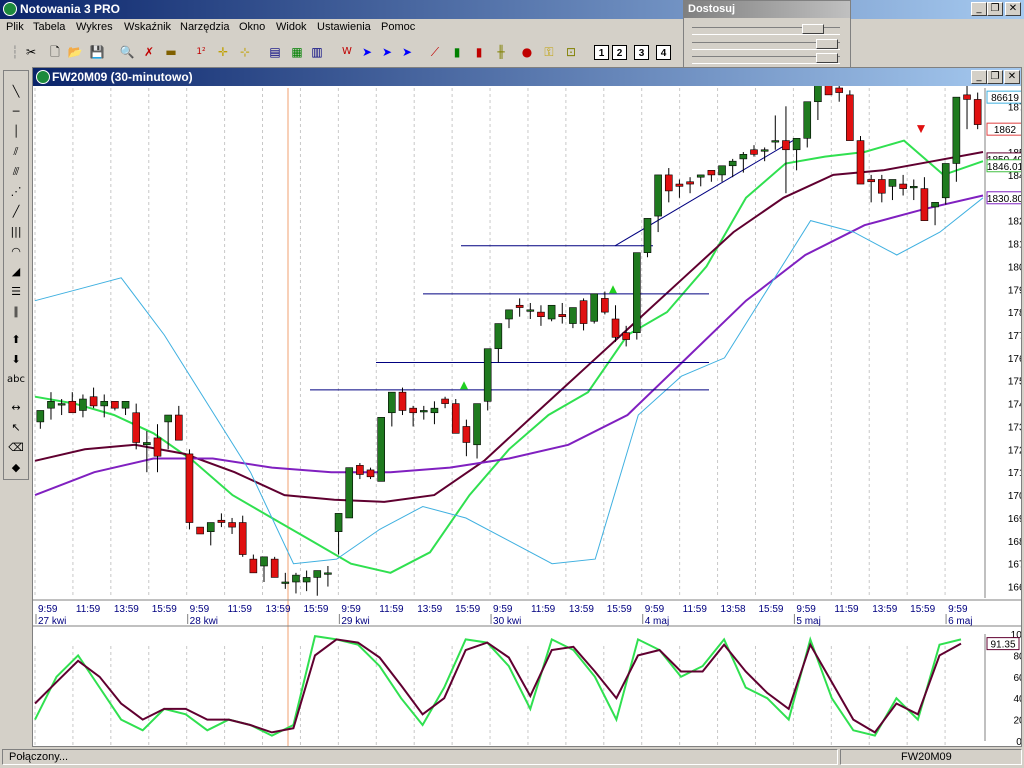 Image resolution: width=1024 pixels, height=768 pixels. What do you see at coordinates (127, 52) in the screenshot?
I see `search-icon: 🔍` at bounding box center [127, 52].